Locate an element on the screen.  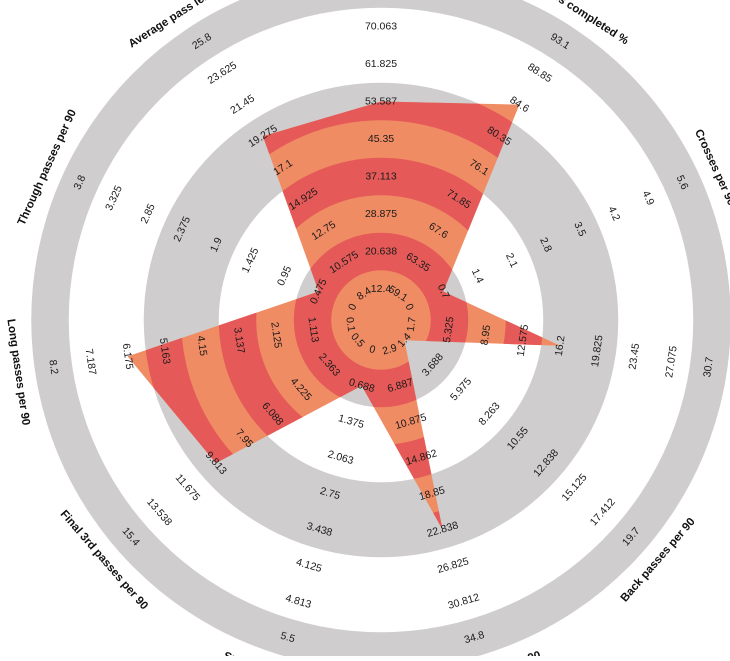
tick-label: 37.113 is located at coordinates (380, 177).